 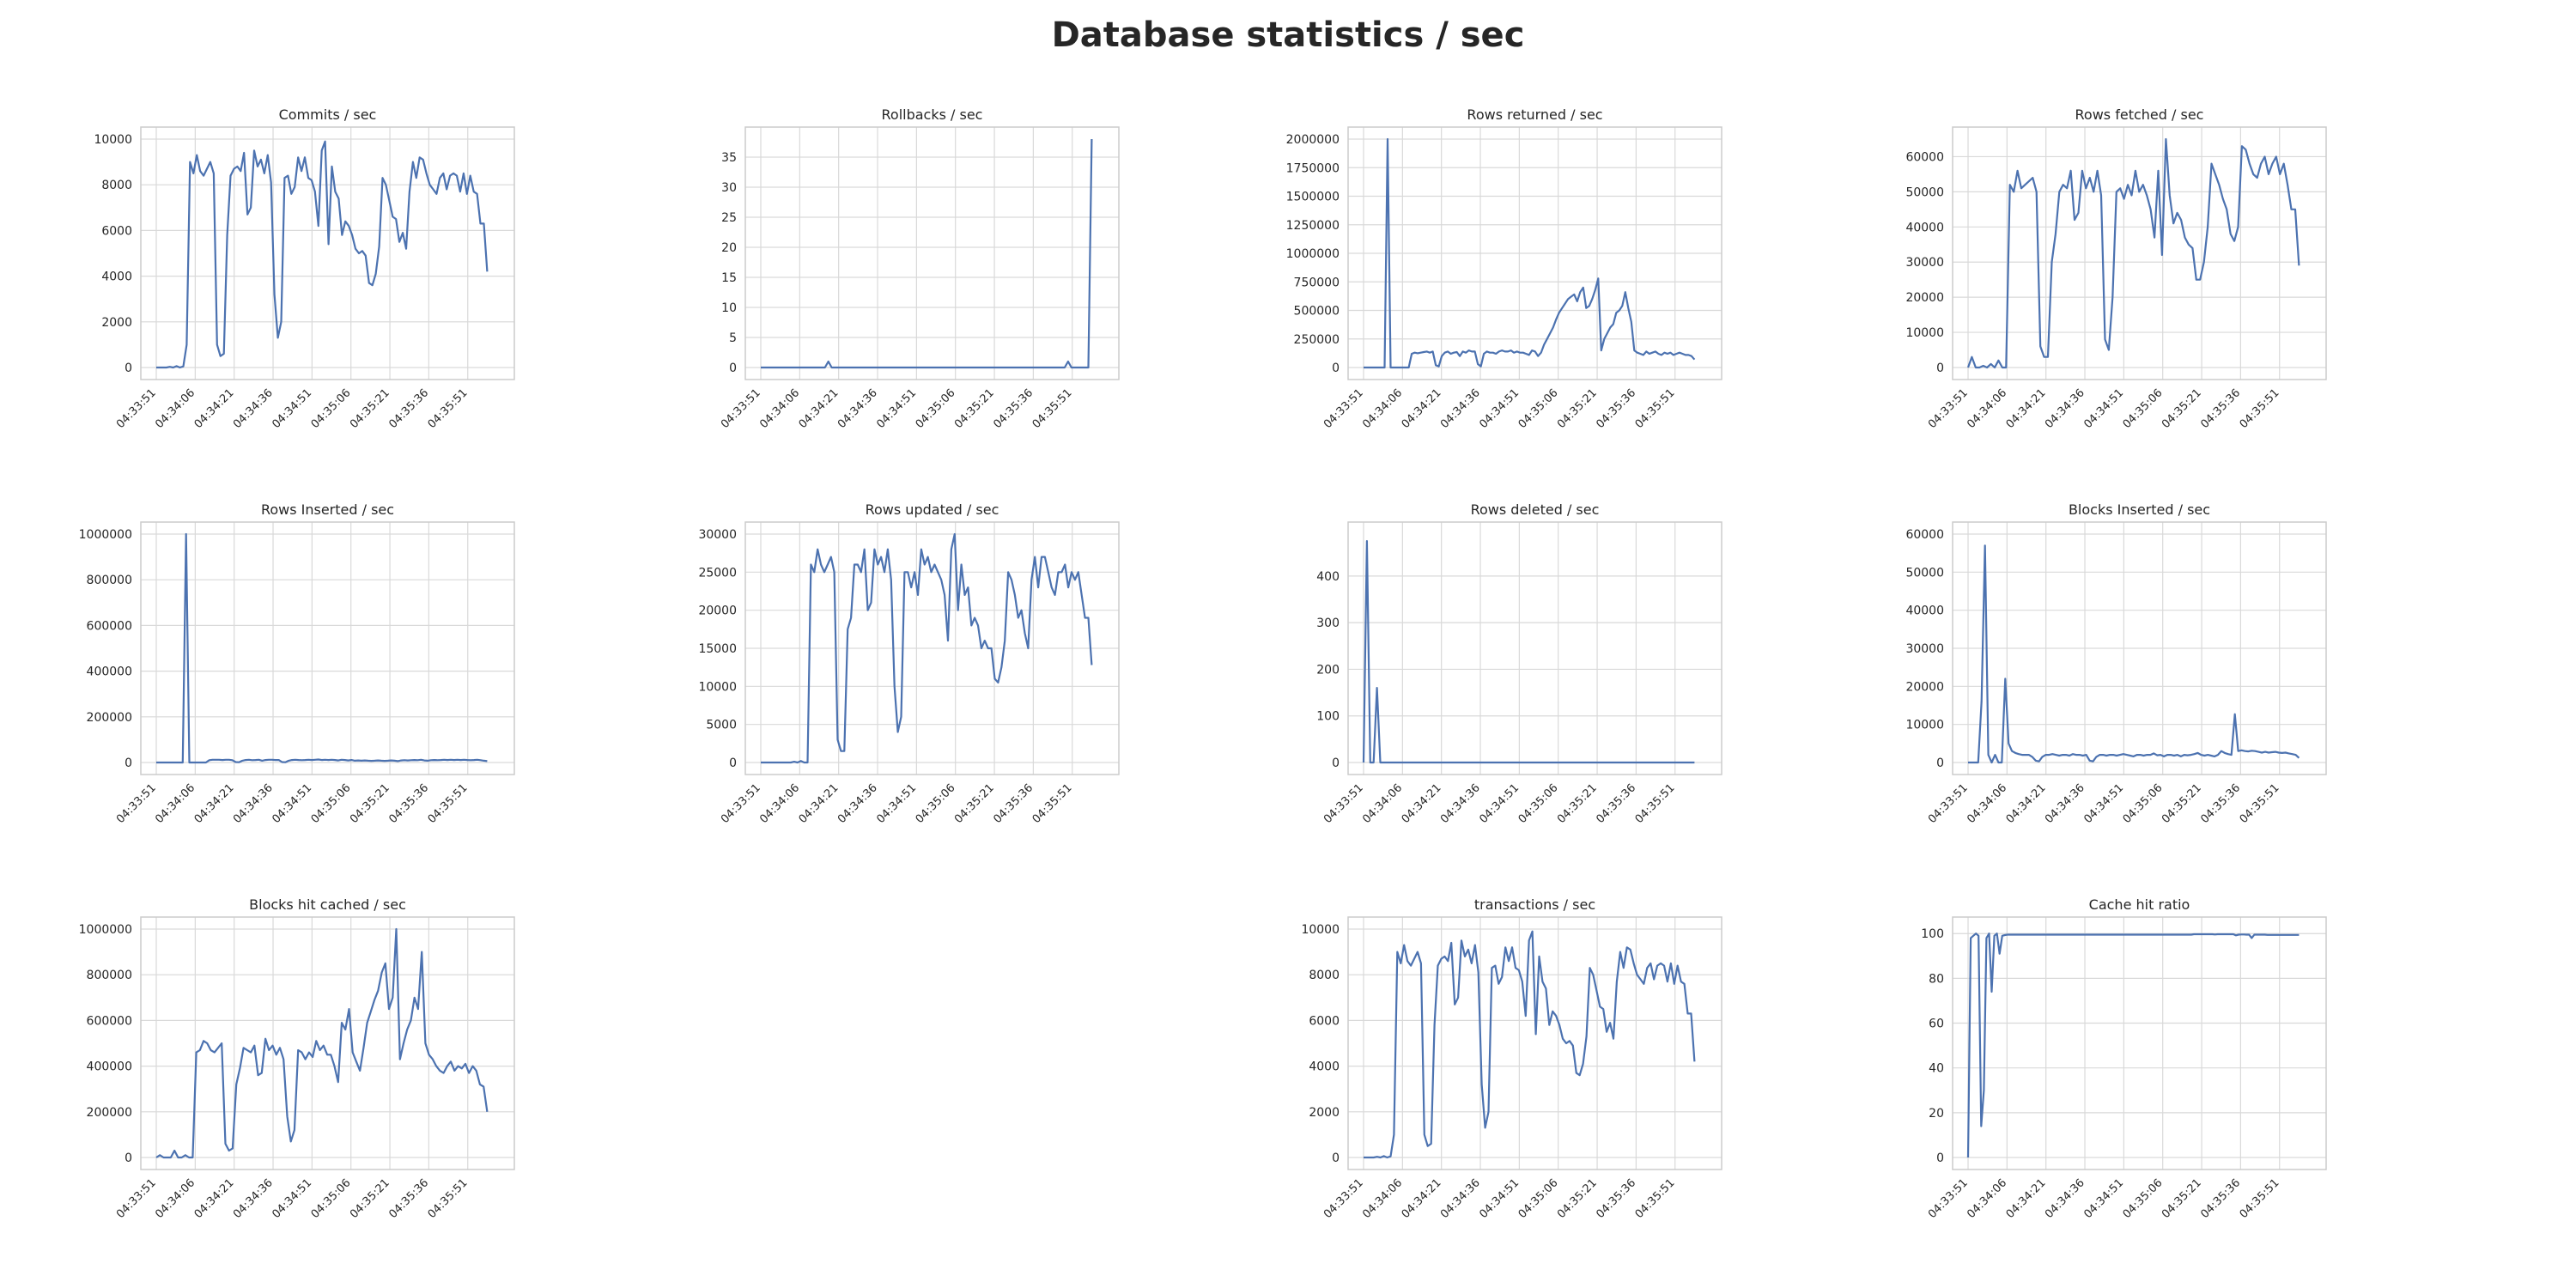 What do you see at coordinates (1932, 934) in the screenshot?
I see `y-tick-label: 100` at bounding box center [1932, 934].